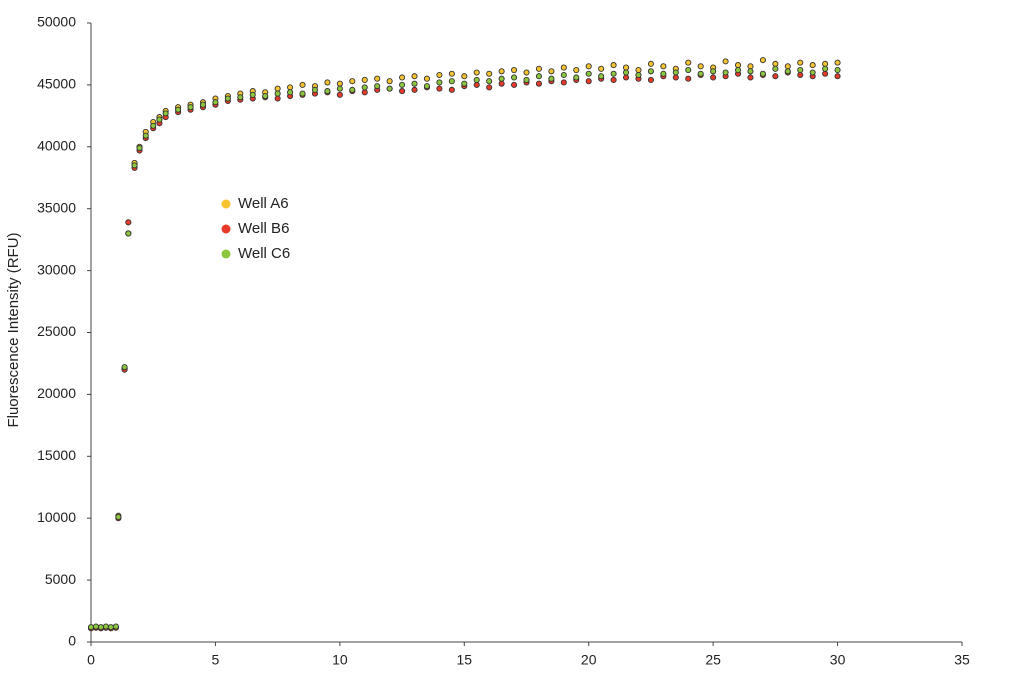 The height and width of the screenshot is (683, 1024). Describe the element at coordinates (56, 331) in the screenshot. I see `y-tick-label: 25000` at that location.